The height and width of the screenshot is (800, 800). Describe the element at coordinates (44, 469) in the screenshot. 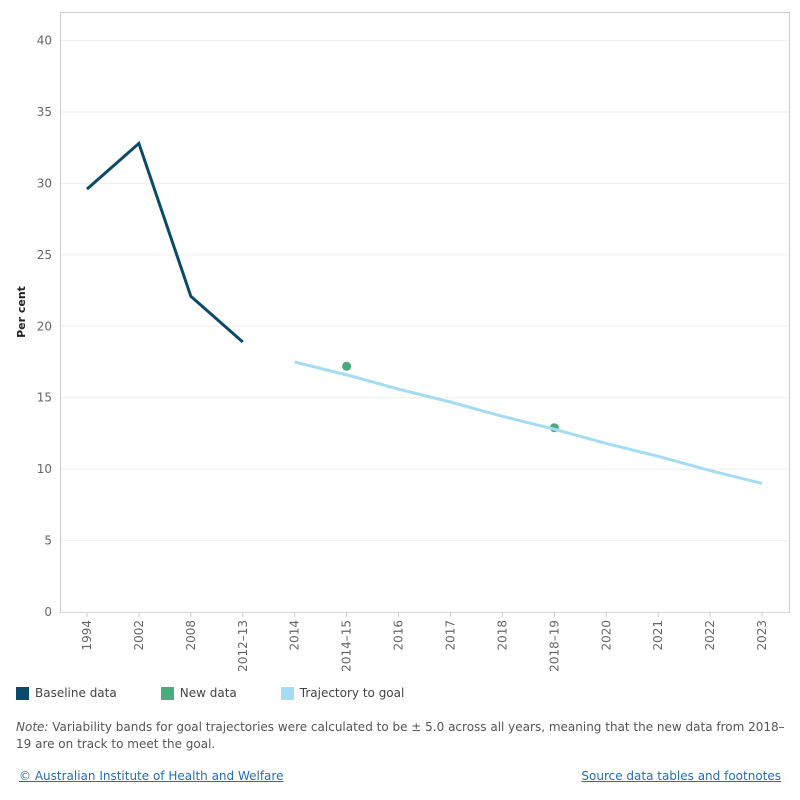

I see `y-tick-label: 10` at that location.